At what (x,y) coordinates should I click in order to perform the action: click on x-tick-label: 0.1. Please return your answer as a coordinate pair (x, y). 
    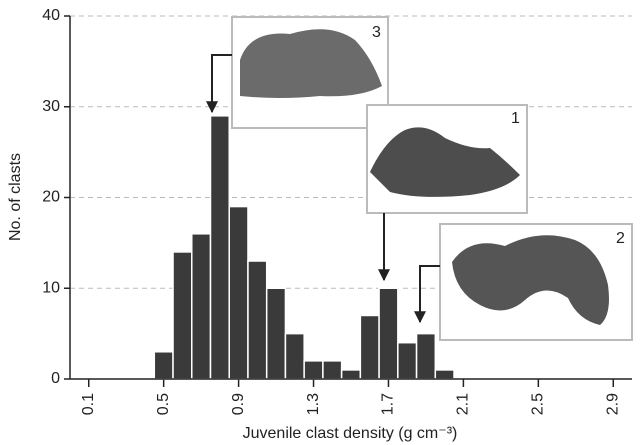
    Looking at the image, I should click on (88, 404).